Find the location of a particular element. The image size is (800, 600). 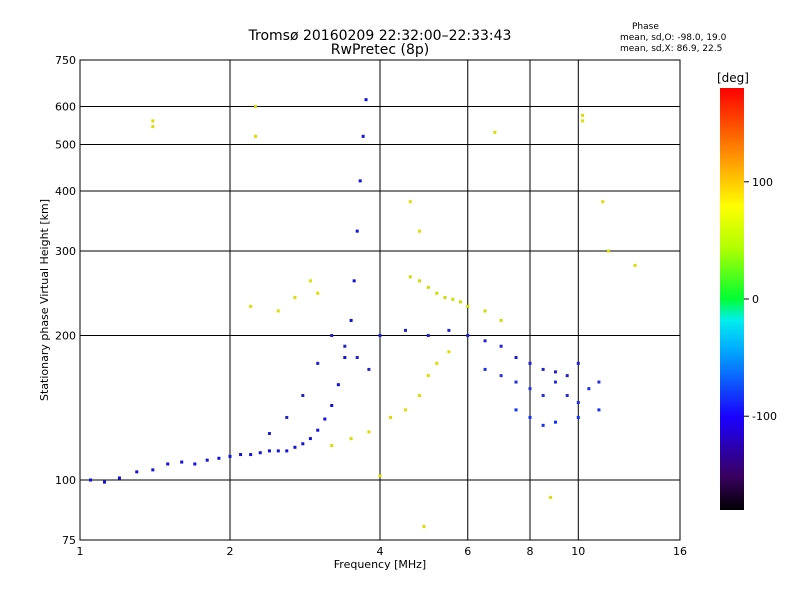

y-axis-label: Stationary phase Virtual Height [km] is located at coordinates (44, 300).